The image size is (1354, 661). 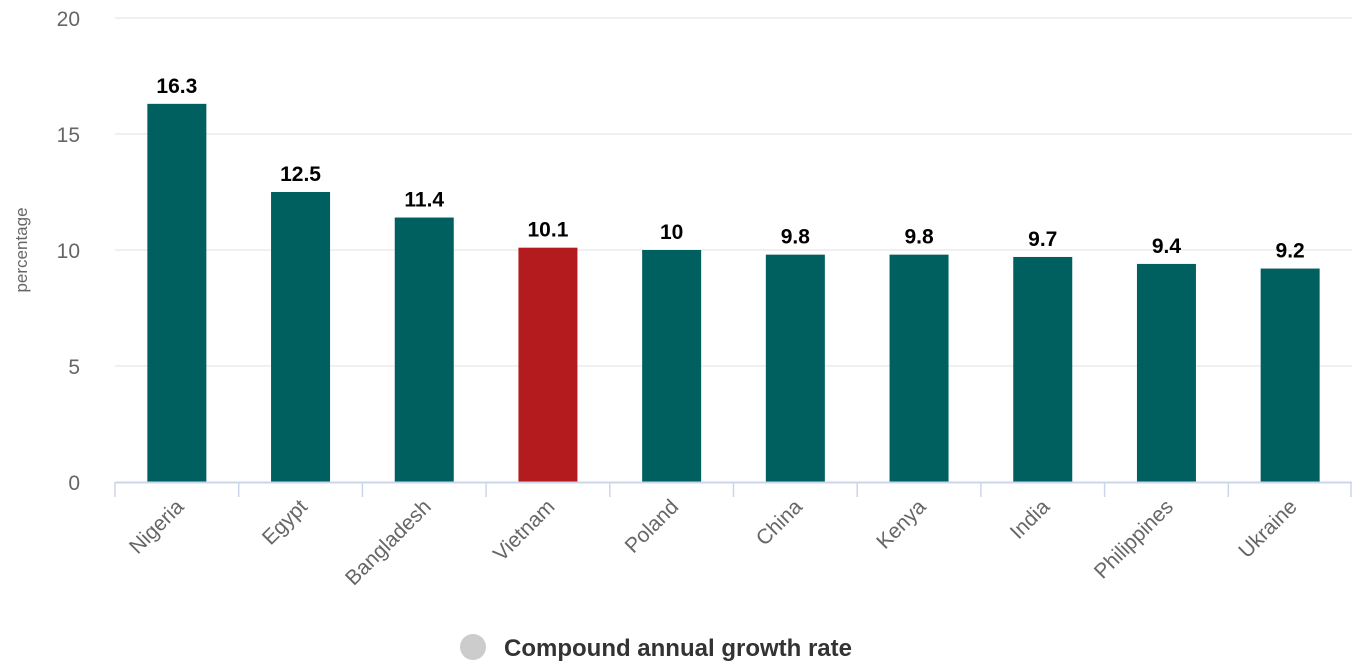 I want to click on y-tick-label: 20, so click(x=68, y=19).